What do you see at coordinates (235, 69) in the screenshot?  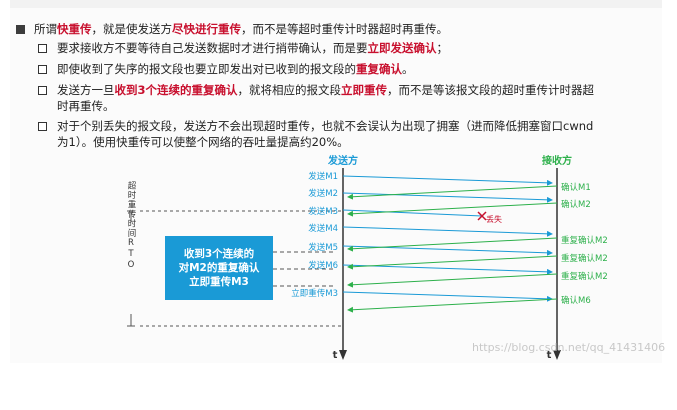 I see `sub-bullet-text-2: 即使收到了失序的报文段也要立即发出对已收到的报文段的重复确认。` at bounding box center [235, 69].